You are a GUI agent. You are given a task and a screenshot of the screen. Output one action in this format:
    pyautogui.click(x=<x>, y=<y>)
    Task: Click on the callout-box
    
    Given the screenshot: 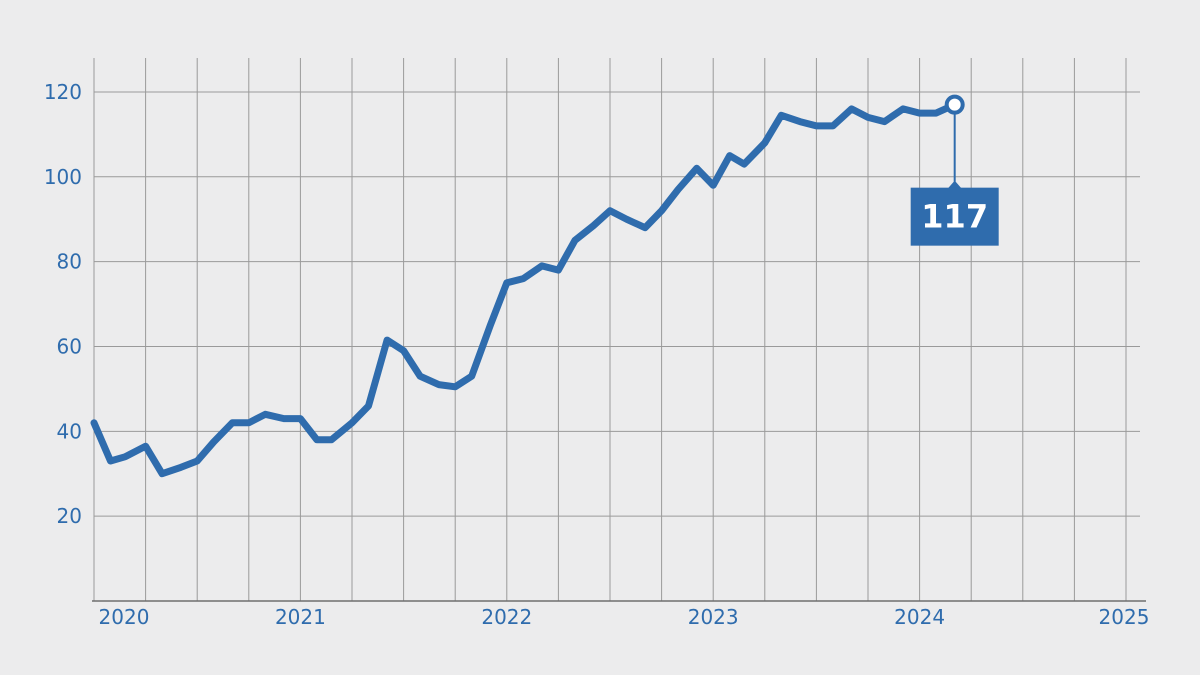 What is the action you would take?
    pyautogui.click(x=954, y=216)
    